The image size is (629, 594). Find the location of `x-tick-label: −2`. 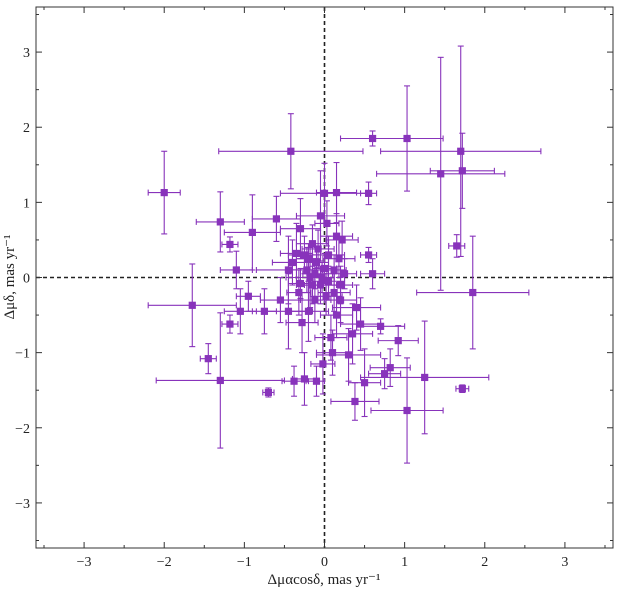

x-tick-label: −2 is located at coordinates (164, 562).